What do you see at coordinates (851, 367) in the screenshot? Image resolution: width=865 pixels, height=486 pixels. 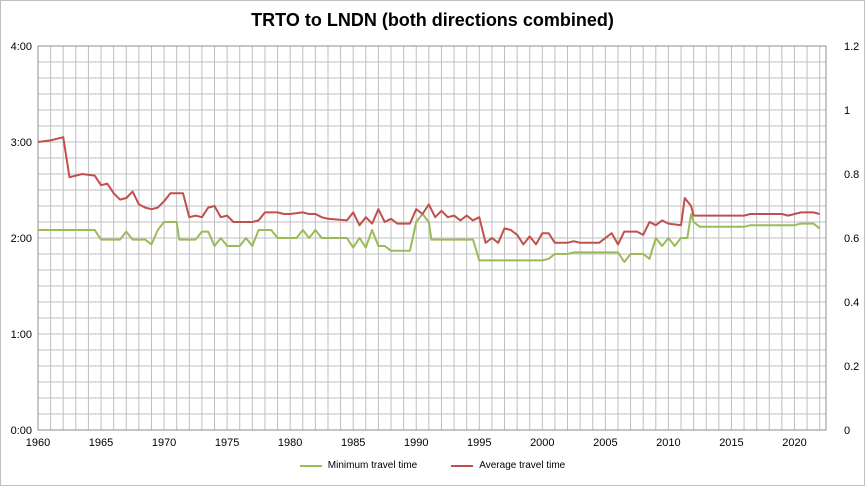 I see `y-right-tick-label: 0.2` at bounding box center [851, 367].